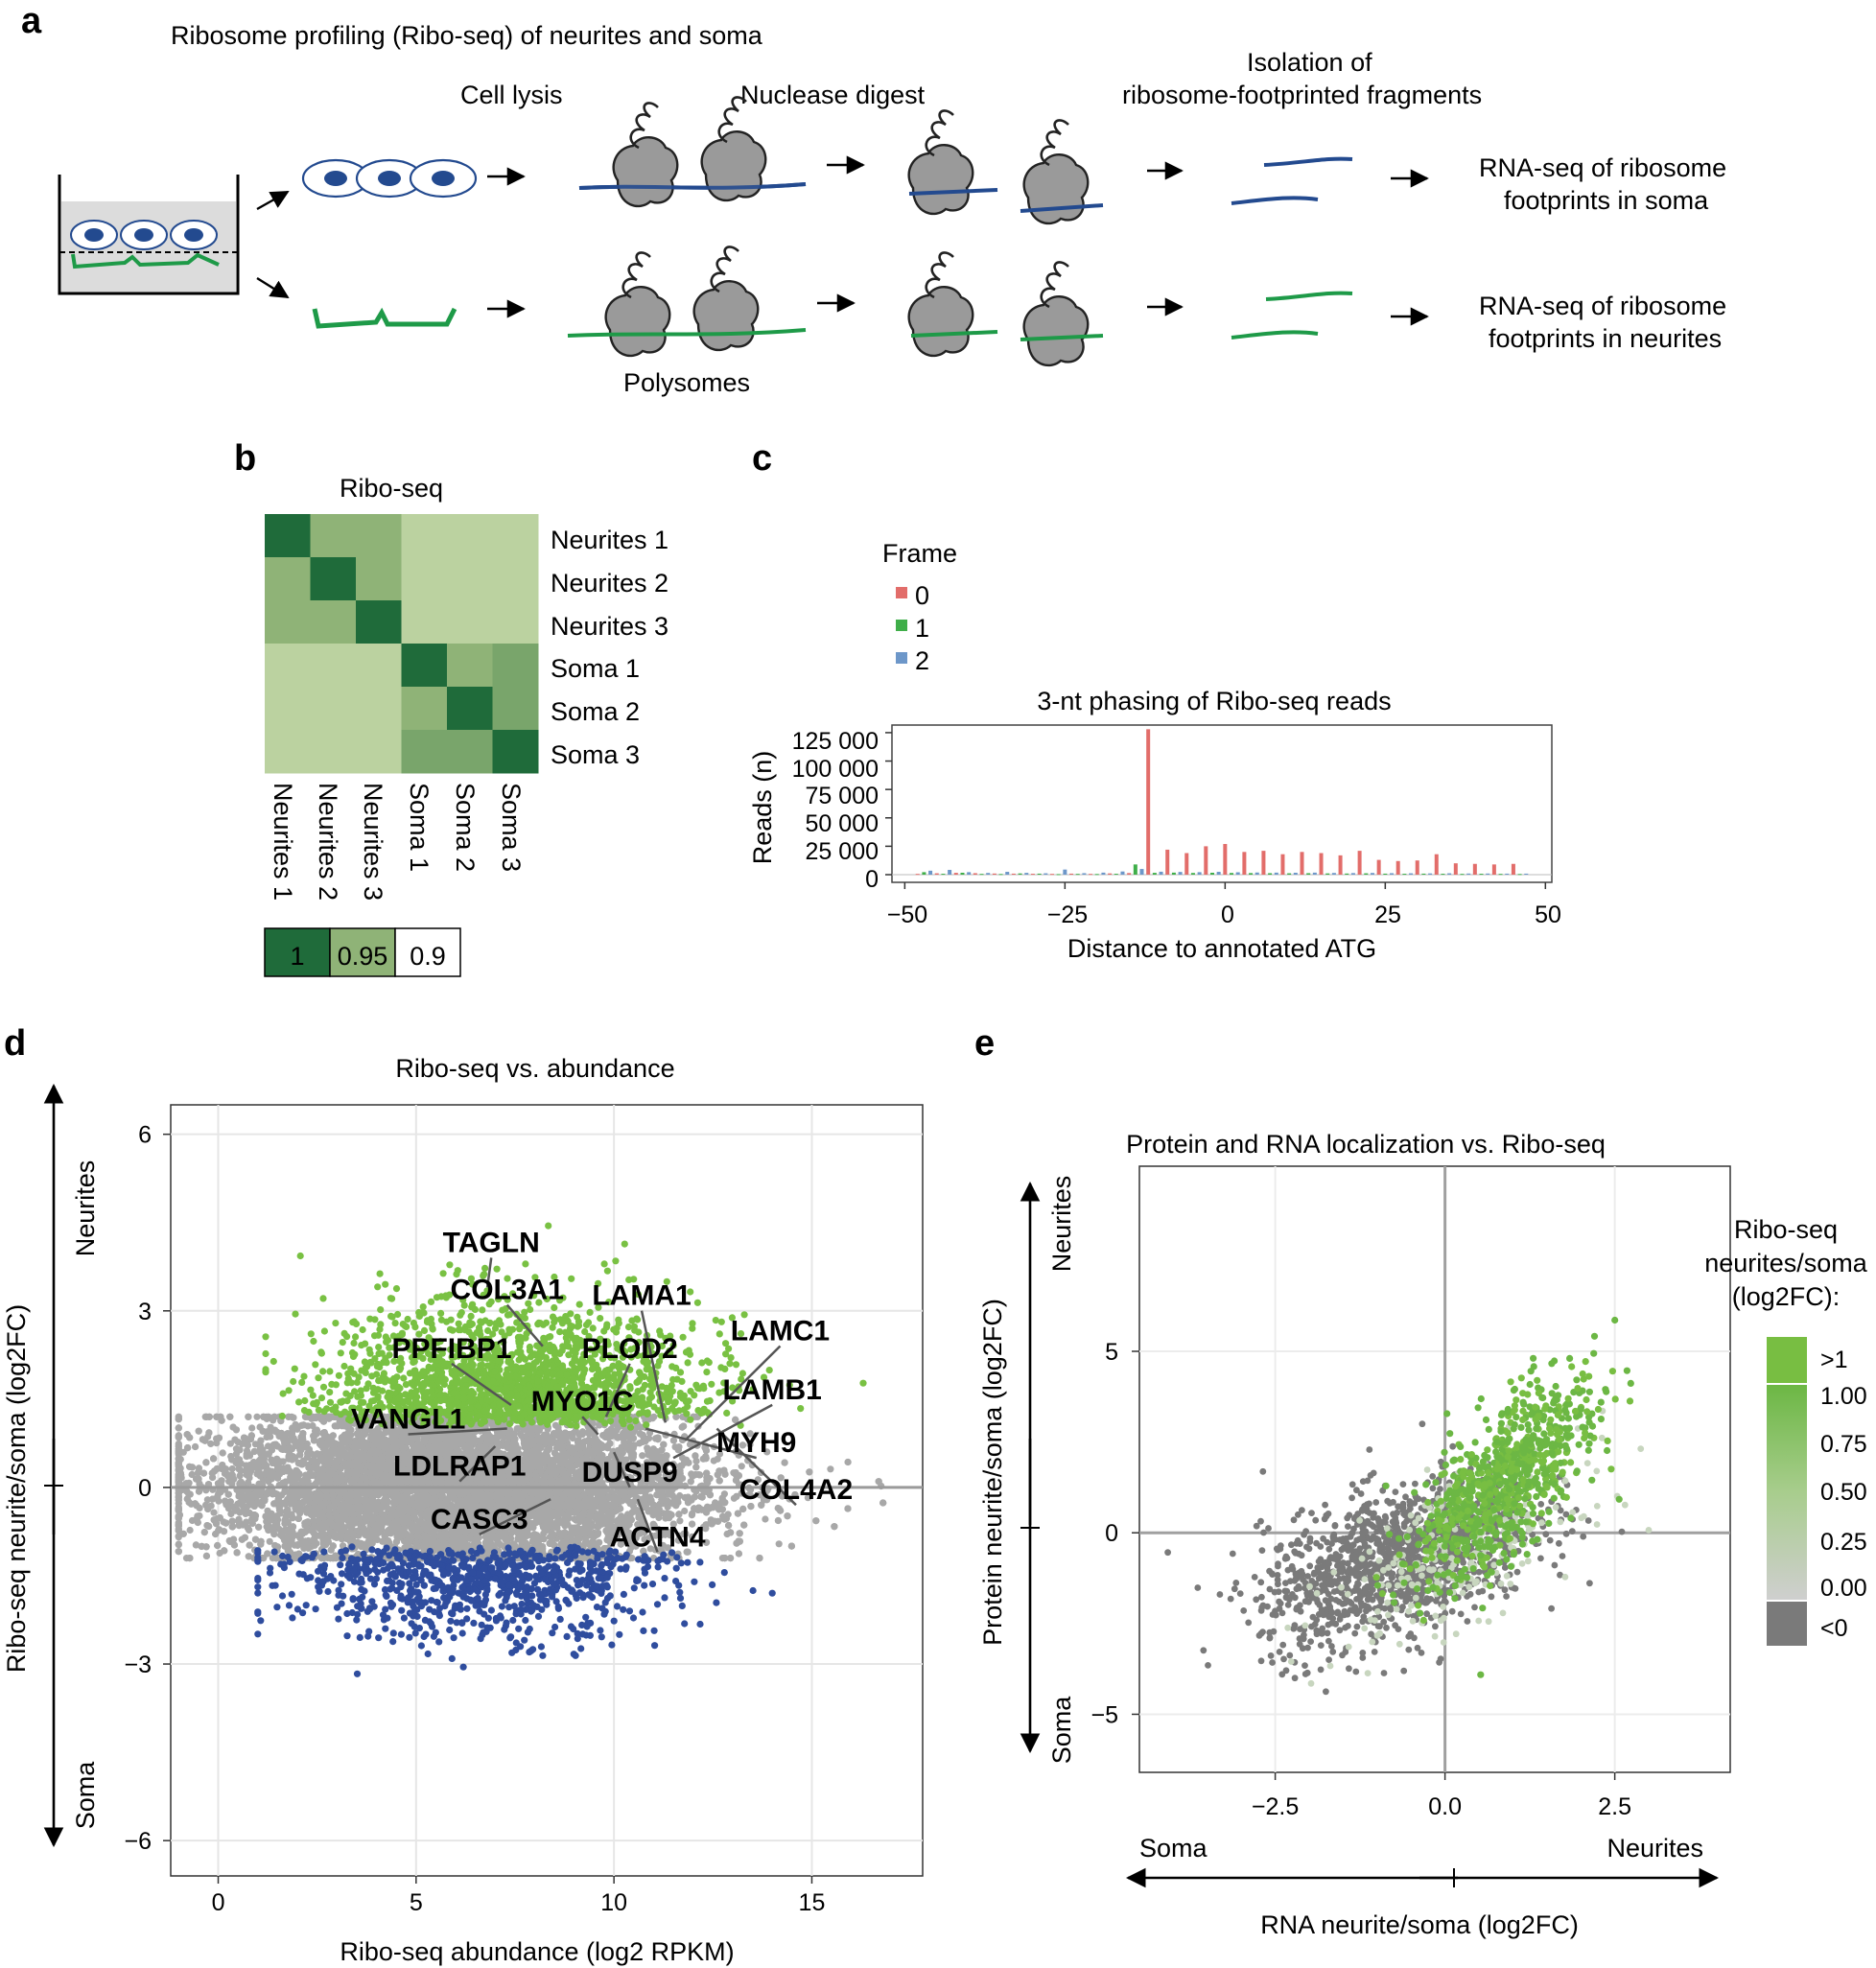 Image resolution: width=1876 pixels, height=1968 pixels. What do you see at coordinates (922, 660) in the screenshot?
I see `frame-2-label: 2` at bounding box center [922, 660].